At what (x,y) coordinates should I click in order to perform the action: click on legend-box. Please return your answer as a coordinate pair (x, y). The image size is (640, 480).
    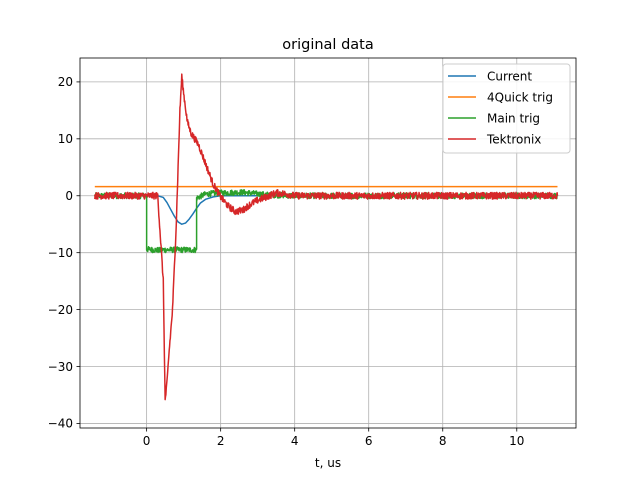
    Looking at the image, I should click on (506, 108).